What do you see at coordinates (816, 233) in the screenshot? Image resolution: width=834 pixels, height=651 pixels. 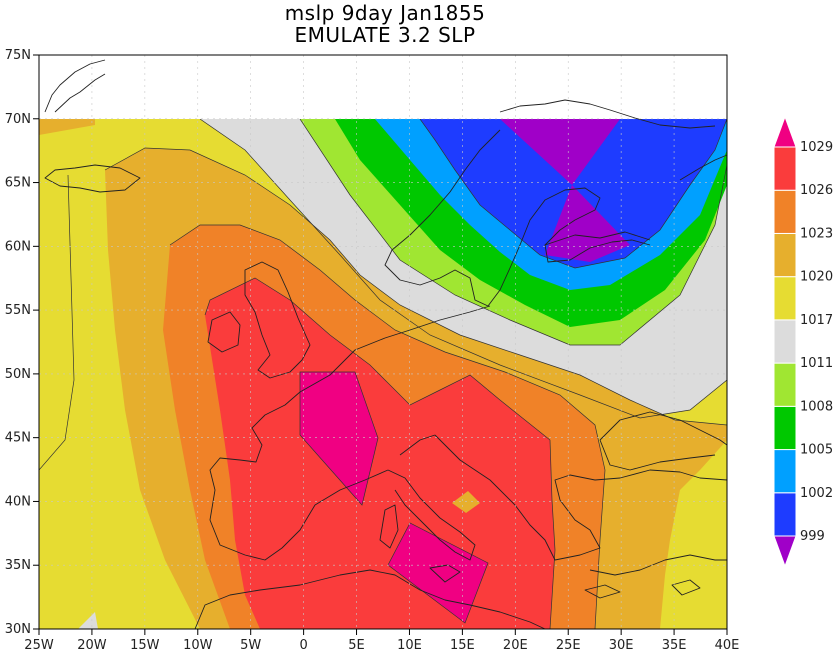 I see `colorbar-label: 1023` at bounding box center [816, 233].